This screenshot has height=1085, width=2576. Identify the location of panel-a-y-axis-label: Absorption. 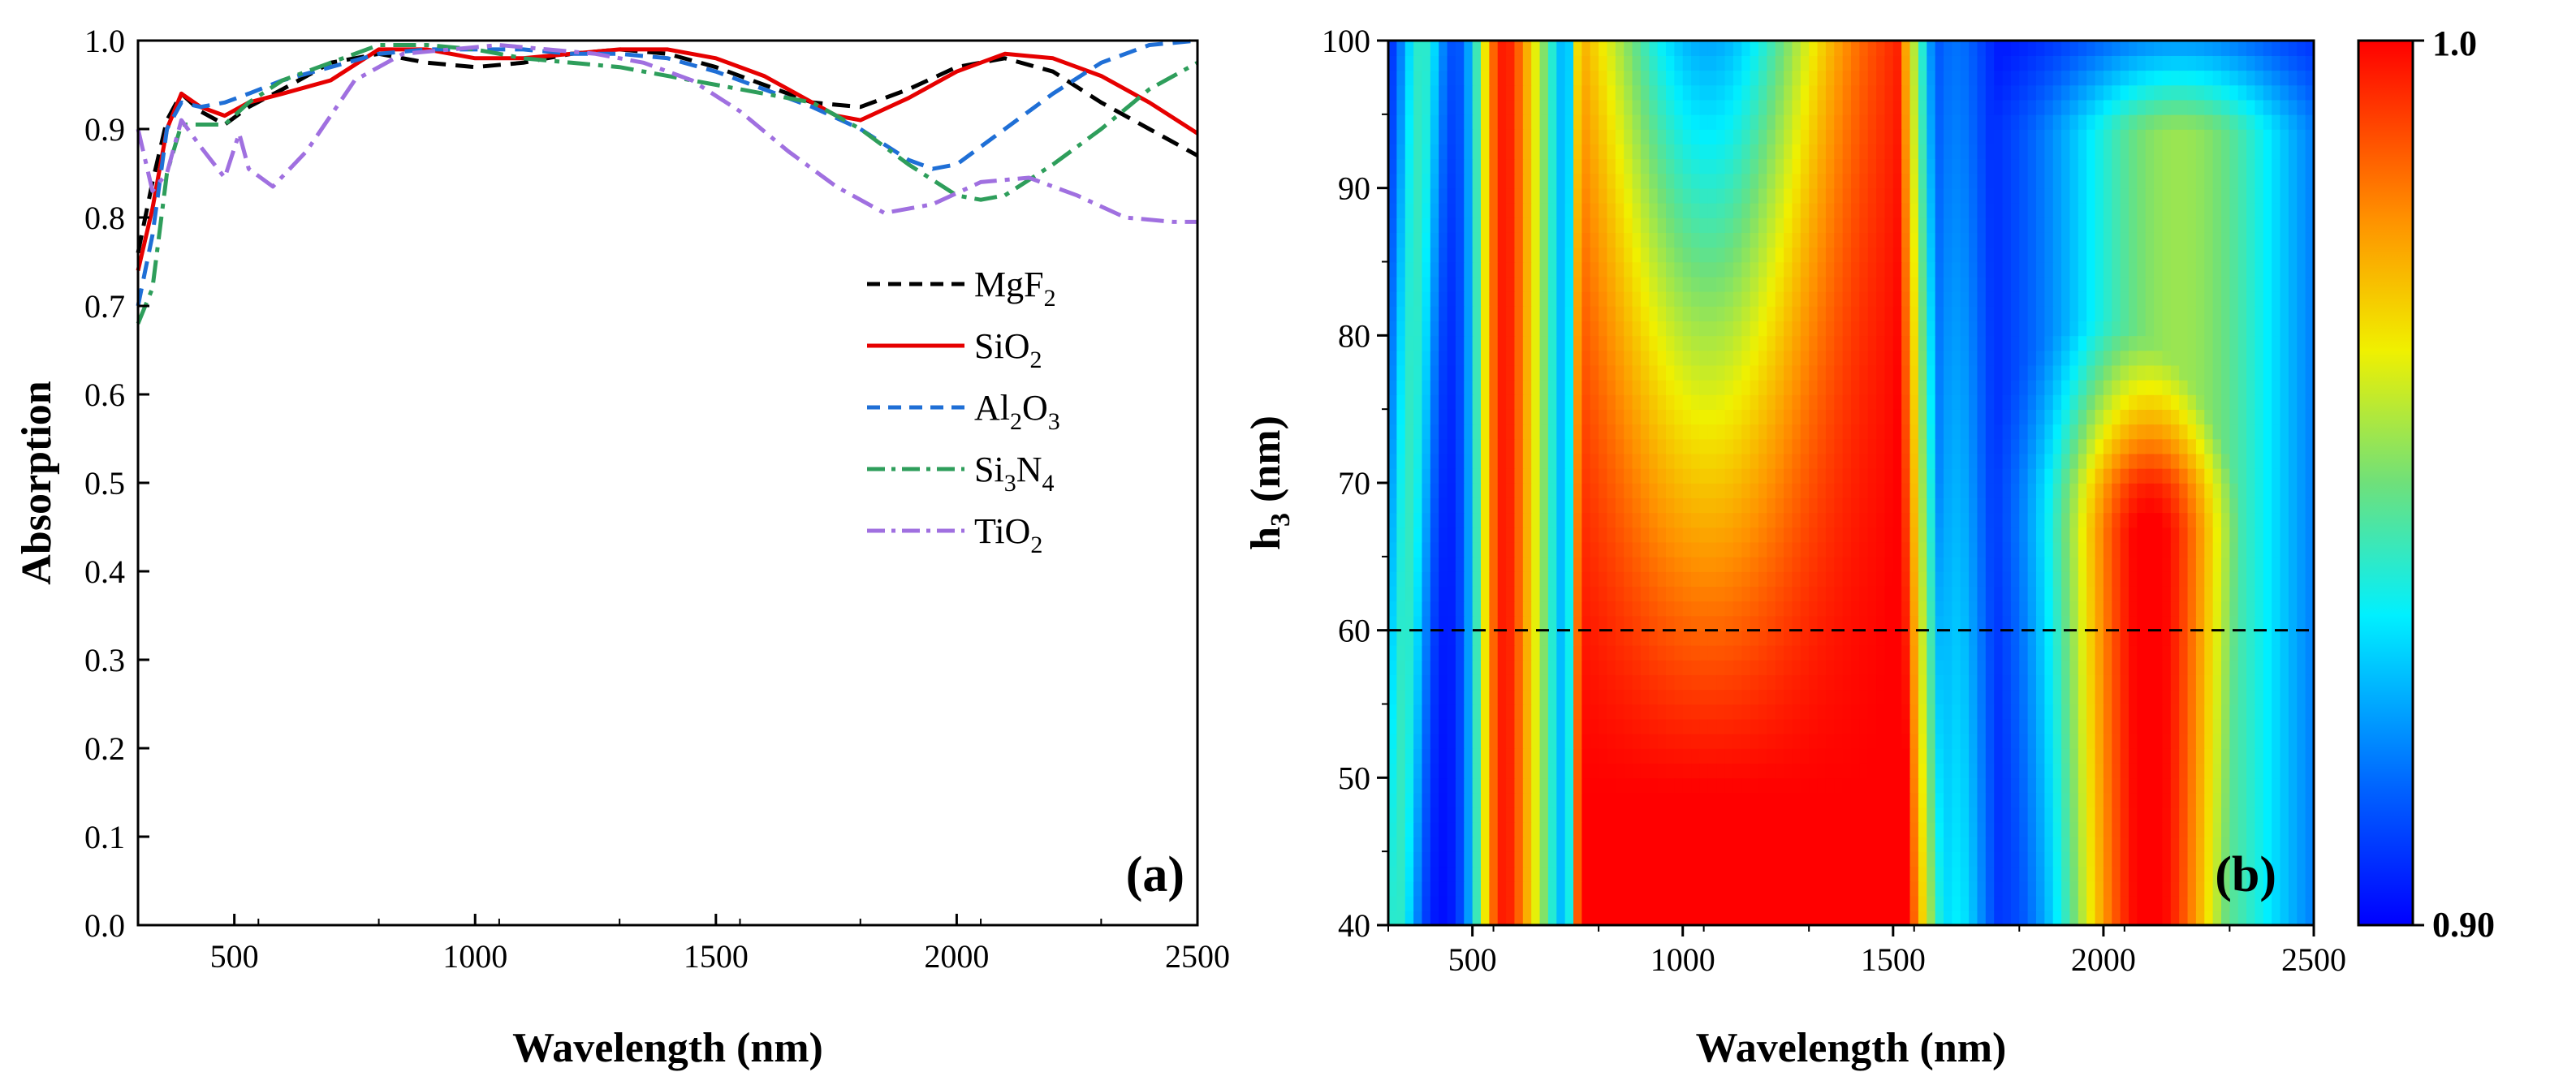
(37, 482).